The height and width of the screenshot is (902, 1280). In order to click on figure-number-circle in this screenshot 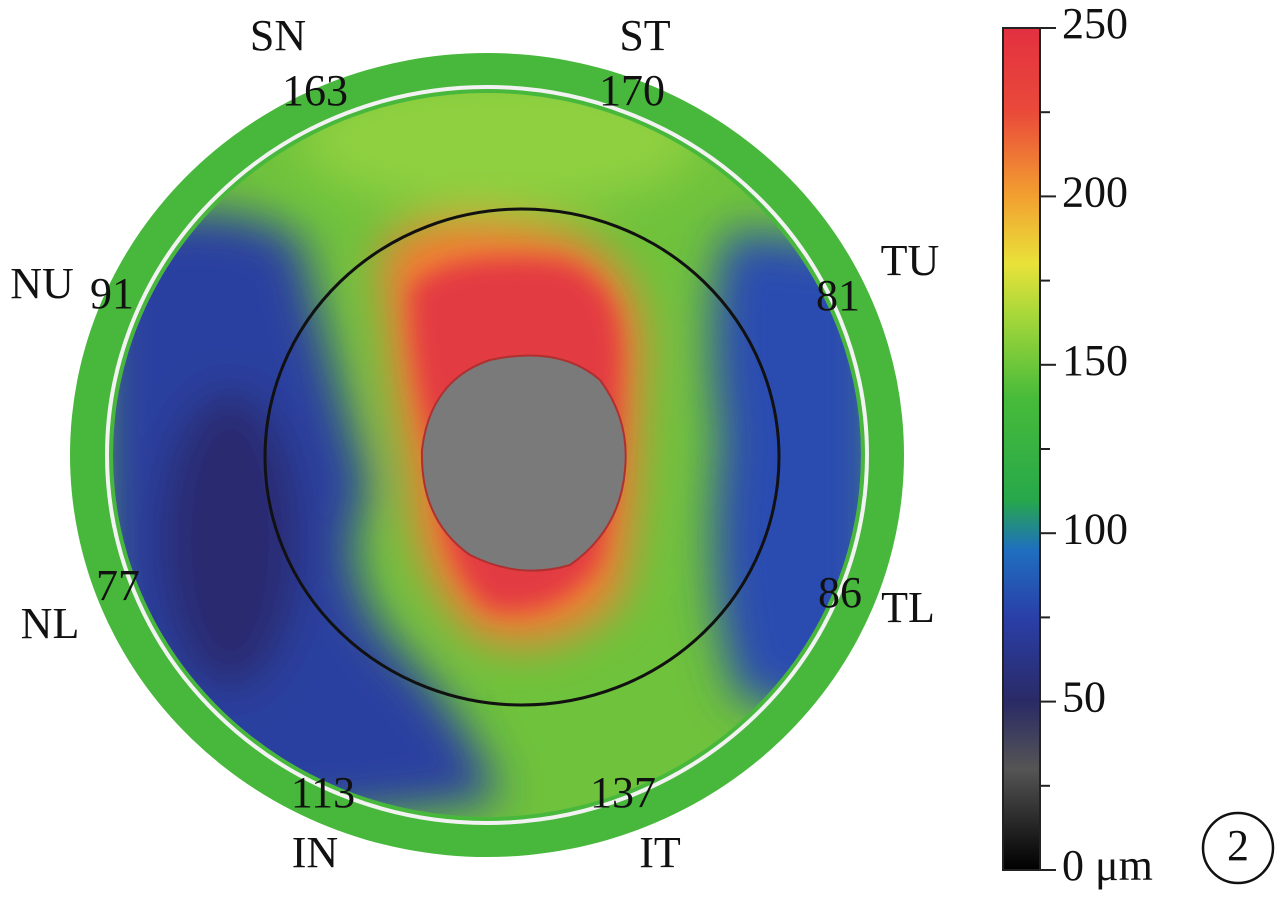, I will do `click(1238, 848)`.